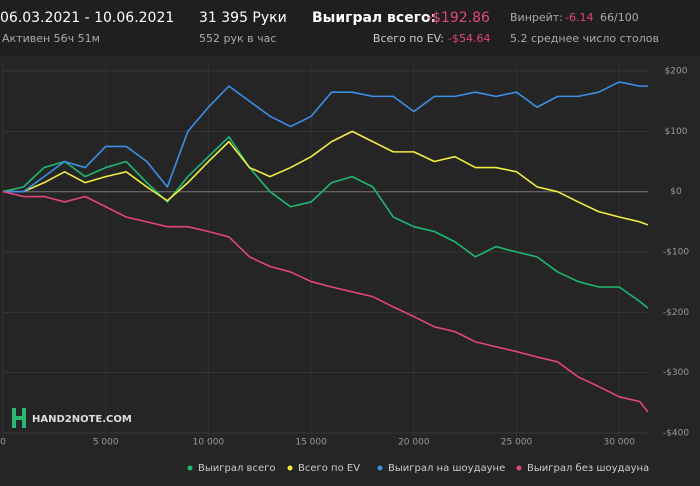  What do you see at coordinates (536, 17) in the screenshot?
I see `winrate-label: Винрейт:` at bounding box center [536, 17].